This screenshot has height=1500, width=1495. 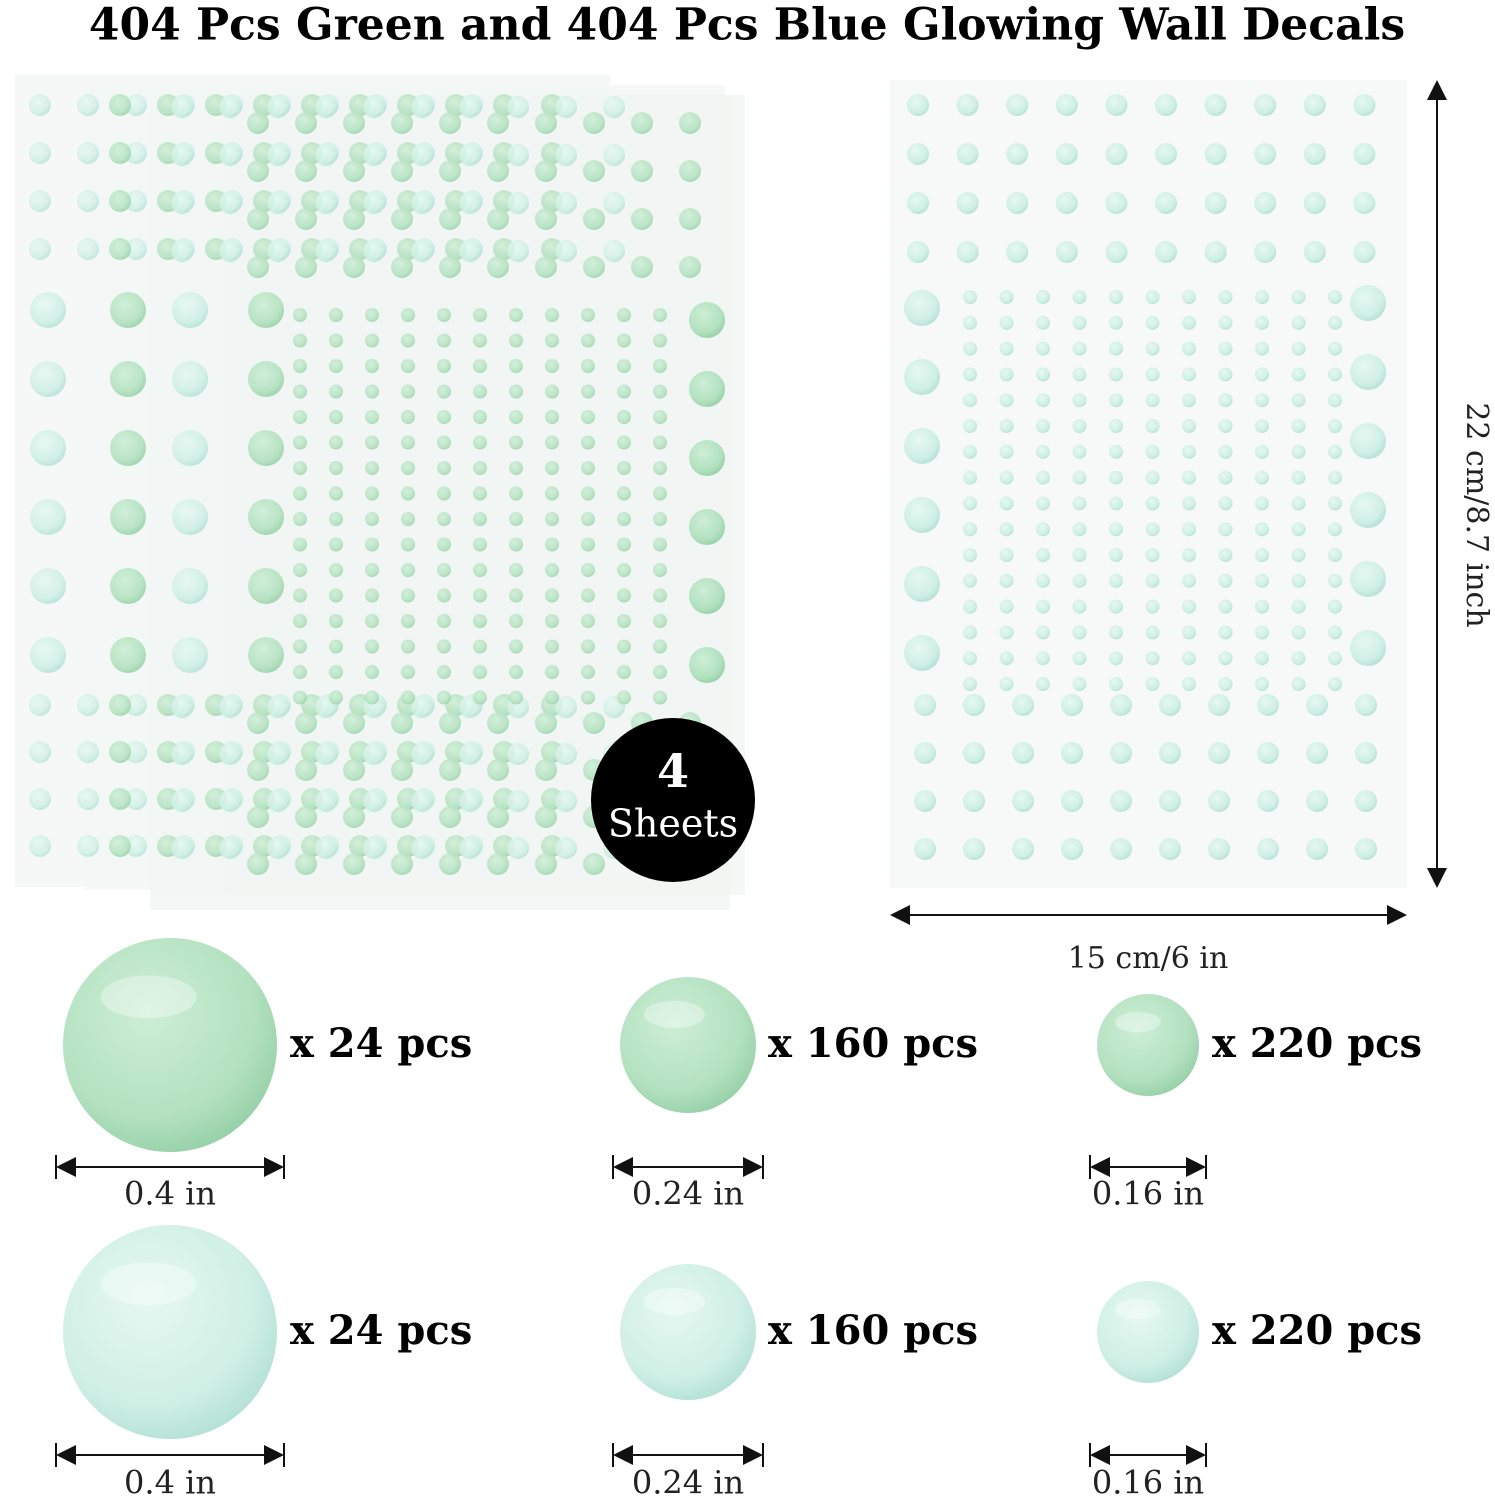 What do you see at coordinates (1476, 514) in the screenshot?
I see `height-label: 22 cm/8.7 inch` at bounding box center [1476, 514].